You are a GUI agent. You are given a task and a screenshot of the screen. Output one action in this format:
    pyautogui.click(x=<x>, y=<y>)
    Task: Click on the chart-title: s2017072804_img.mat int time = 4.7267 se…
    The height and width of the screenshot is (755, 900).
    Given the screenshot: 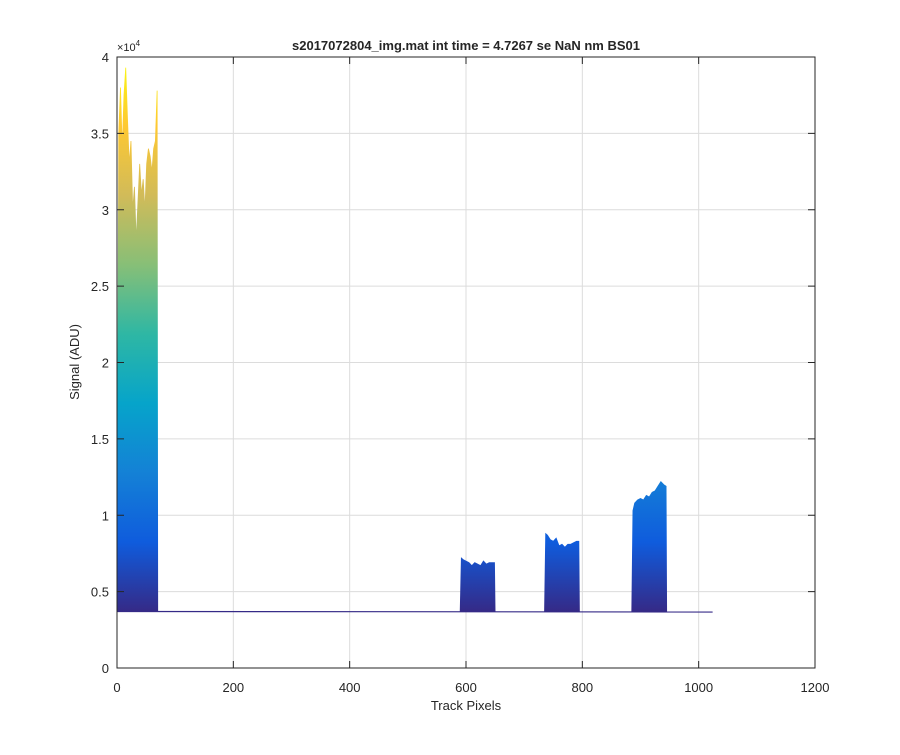 What is the action you would take?
    pyautogui.click(x=466, y=45)
    